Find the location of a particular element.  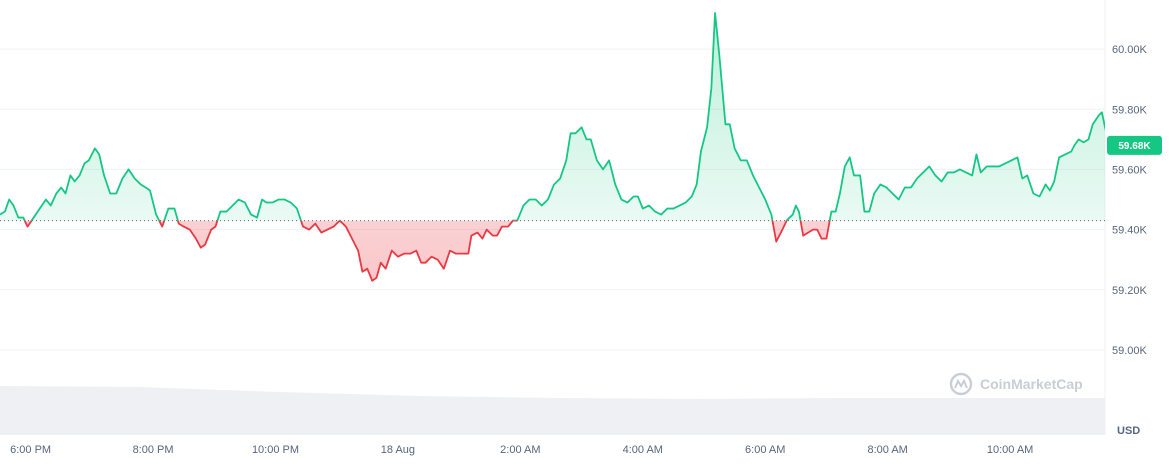

price-line-down is located at coordinates (427, 251).